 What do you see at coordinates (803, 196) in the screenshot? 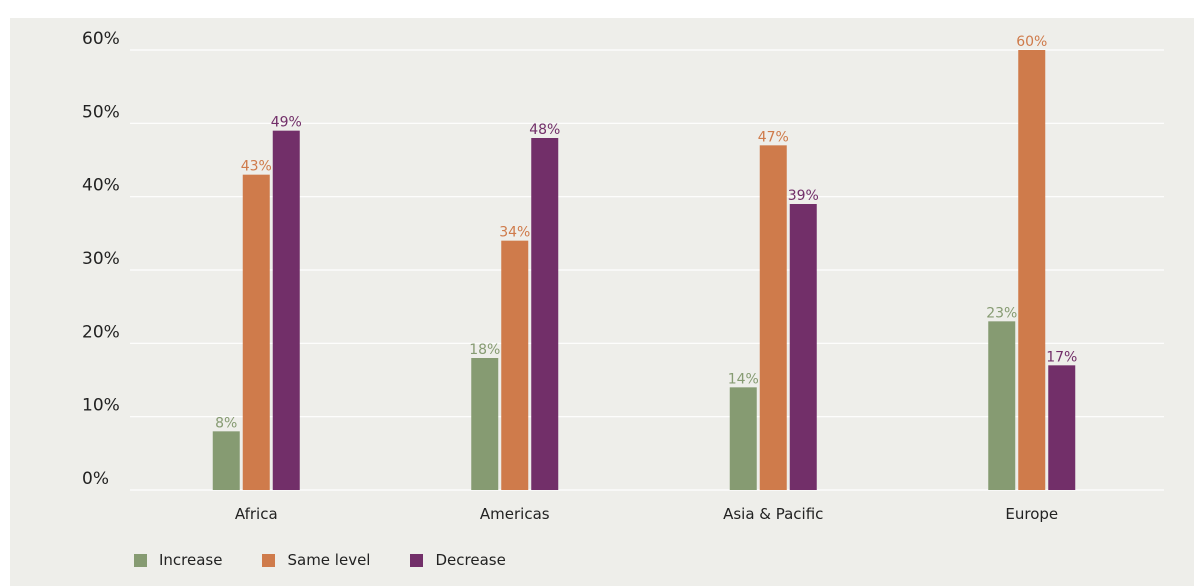
I see `data-label: 39%` at bounding box center [803, 196].